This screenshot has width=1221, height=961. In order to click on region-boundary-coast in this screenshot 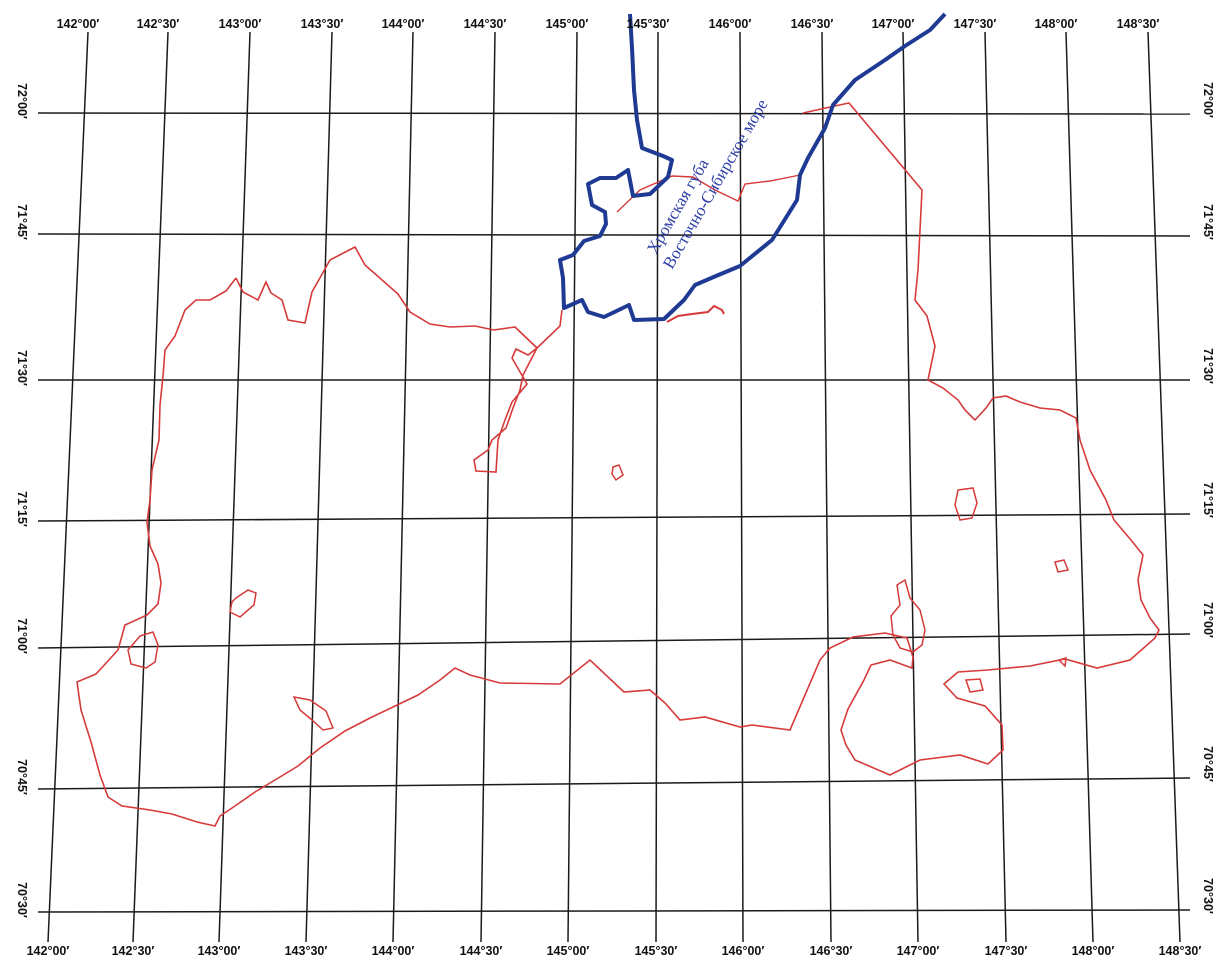, I will do `click(695, 313)`.